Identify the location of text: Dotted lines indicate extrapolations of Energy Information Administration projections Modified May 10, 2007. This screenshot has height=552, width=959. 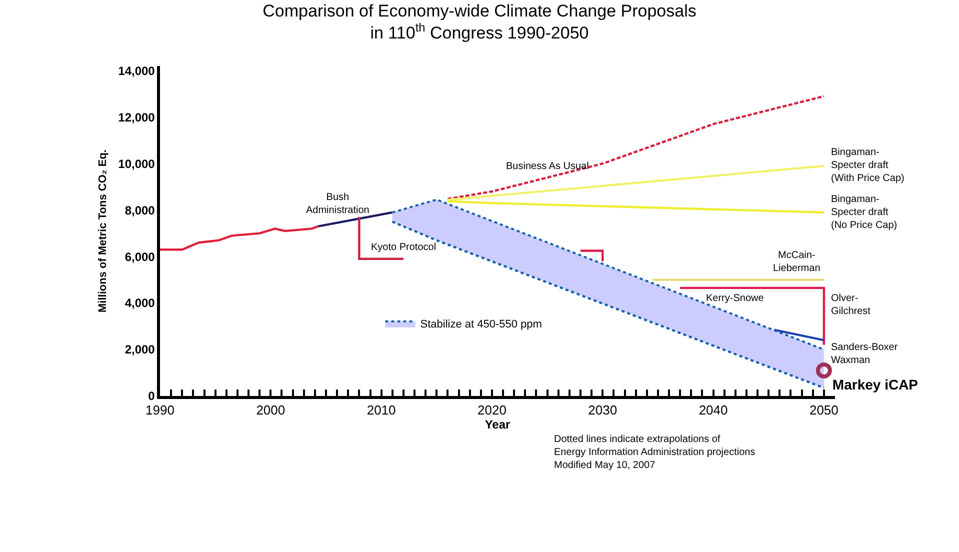
(655, 452).